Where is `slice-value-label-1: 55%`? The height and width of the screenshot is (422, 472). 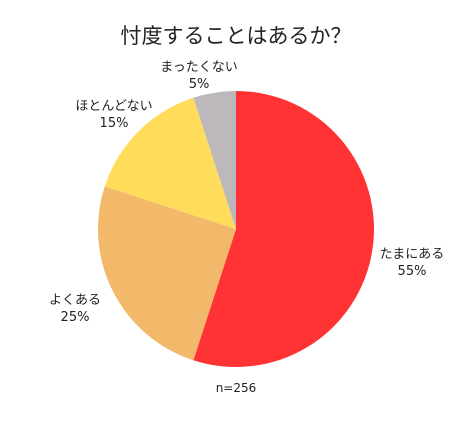
slice-value-label-1: 55% is located at coordinates (412, 271).